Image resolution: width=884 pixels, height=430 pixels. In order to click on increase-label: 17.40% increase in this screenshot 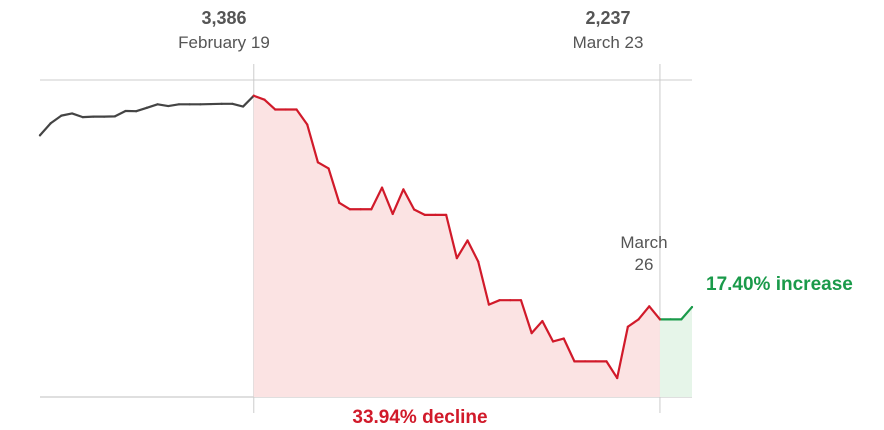, I will do `click(779, 284)`.